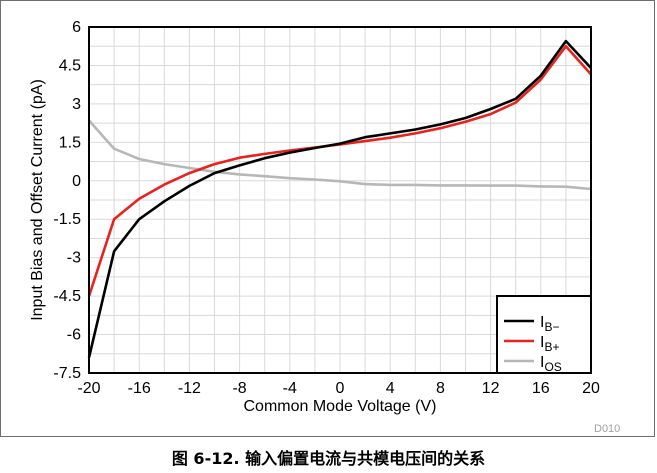 The height and width of the screenshot is (473, 657). I want to click on x-tick-label: 0, so click(340, 388).